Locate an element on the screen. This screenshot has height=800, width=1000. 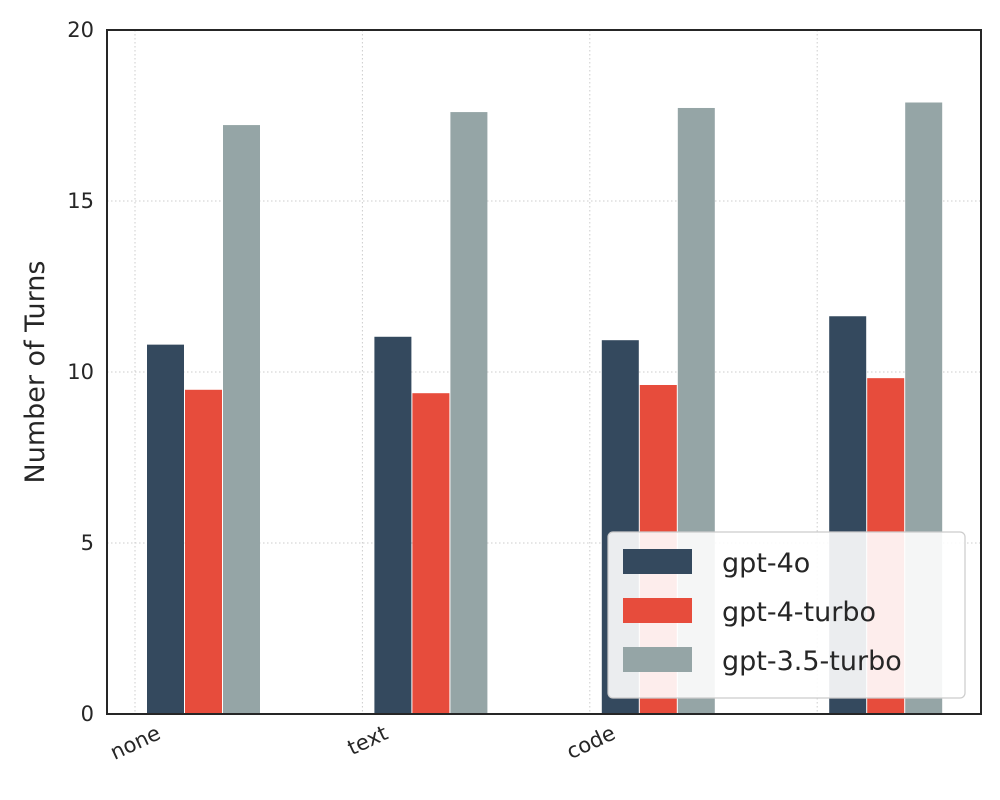
y-tick-label-1: 5 is located at coordinates (87, 543).